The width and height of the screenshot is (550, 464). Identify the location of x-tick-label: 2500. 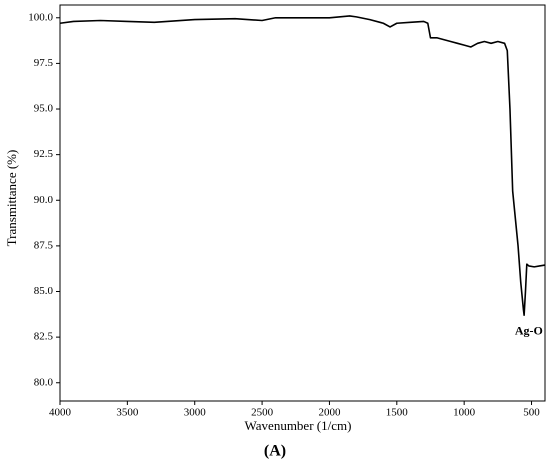
(262, 413).